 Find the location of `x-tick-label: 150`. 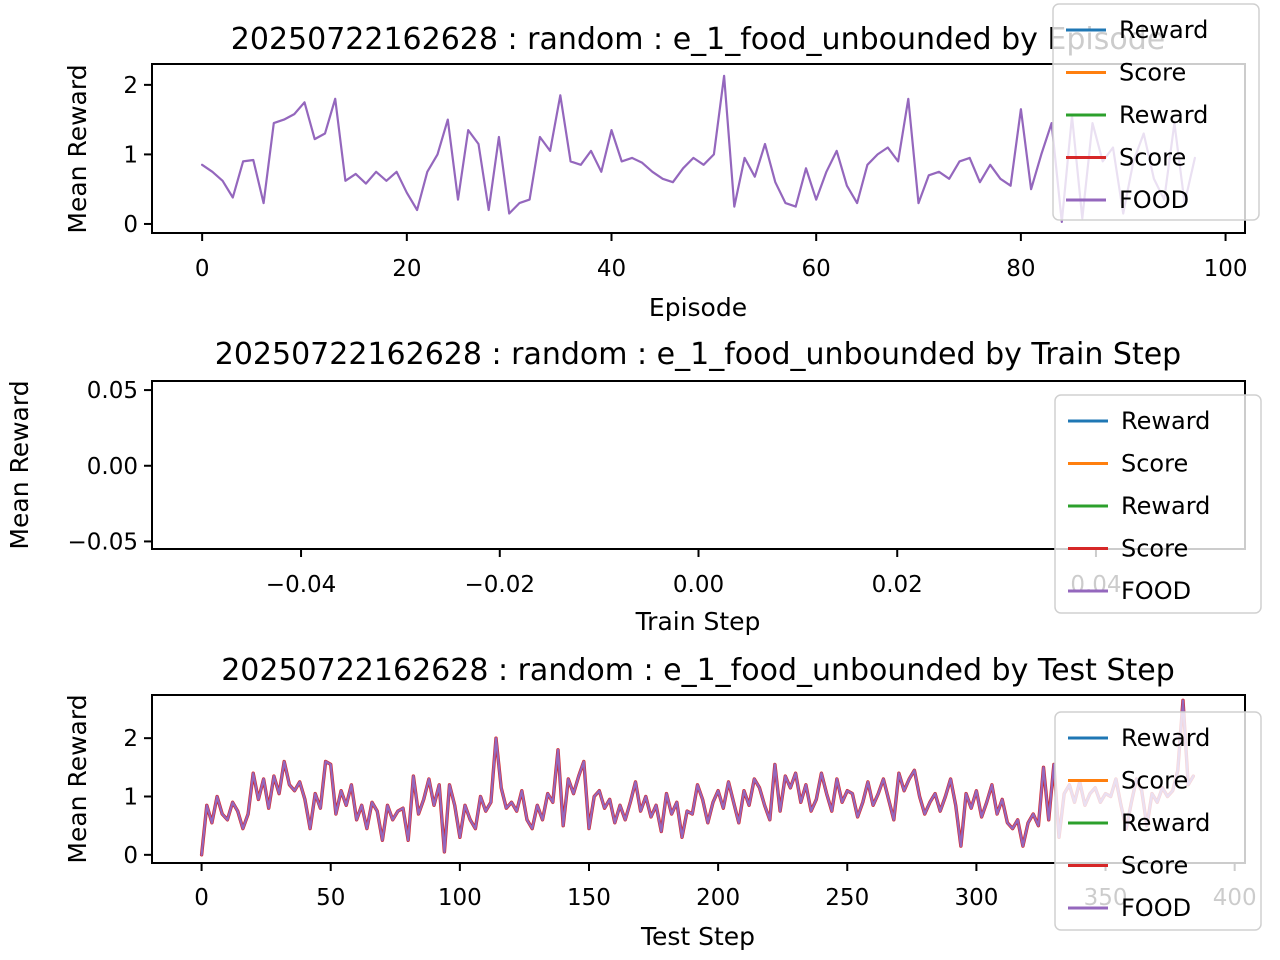

x-tick-label: 150 is located at coordinates (589, 898).